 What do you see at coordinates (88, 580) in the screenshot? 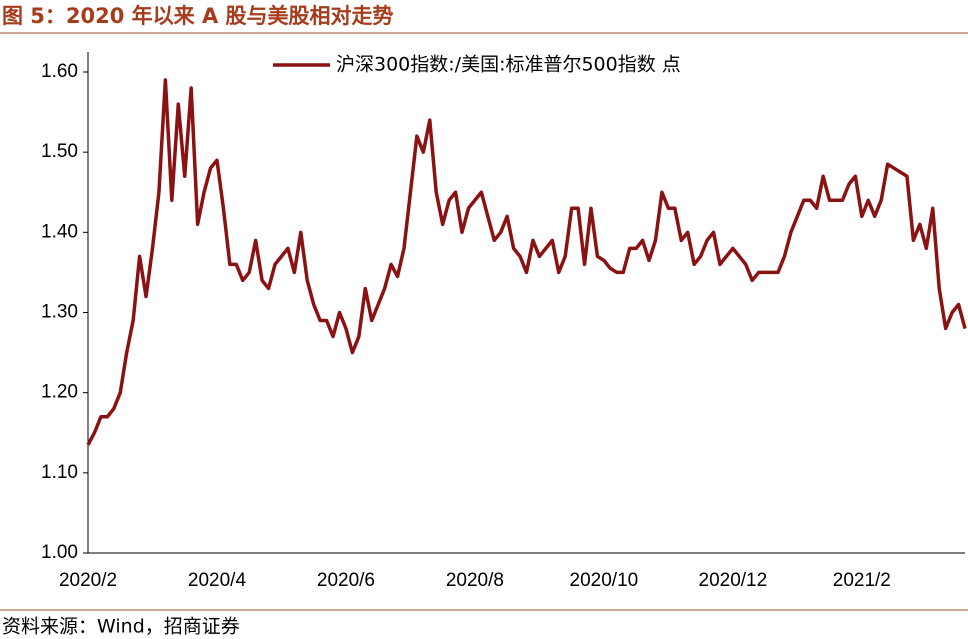
I see `x-tick-label: 2020/2` at bounding box center [88, 580].